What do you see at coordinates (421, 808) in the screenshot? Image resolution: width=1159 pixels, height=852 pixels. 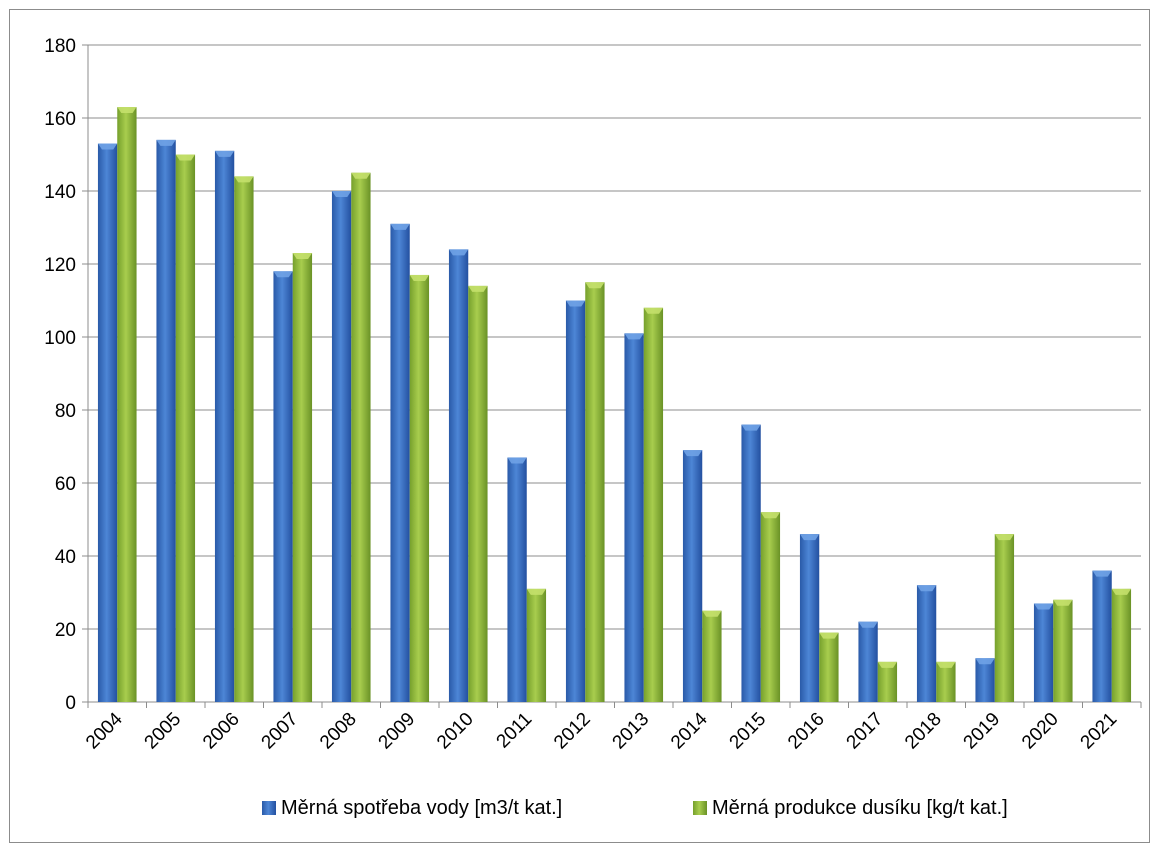 I see `legend-label-water: Měrná spotřeba vody [m3/t kat.]` at bounding box center [421, 808].